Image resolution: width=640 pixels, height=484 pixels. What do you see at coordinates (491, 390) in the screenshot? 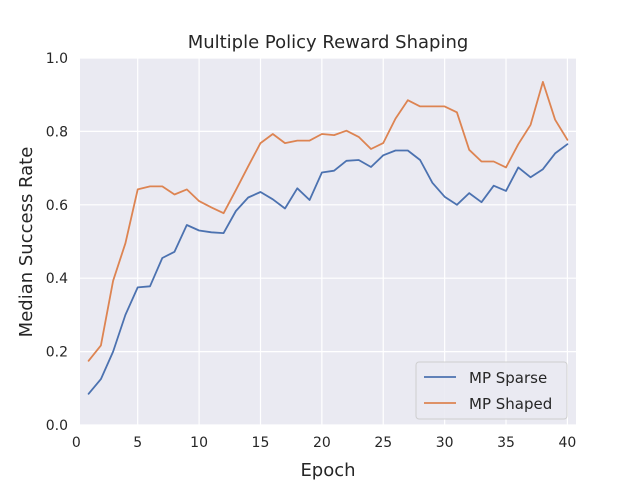
I see `legend: MP Sparse MP Shaped` at bounding box center [491, 390].